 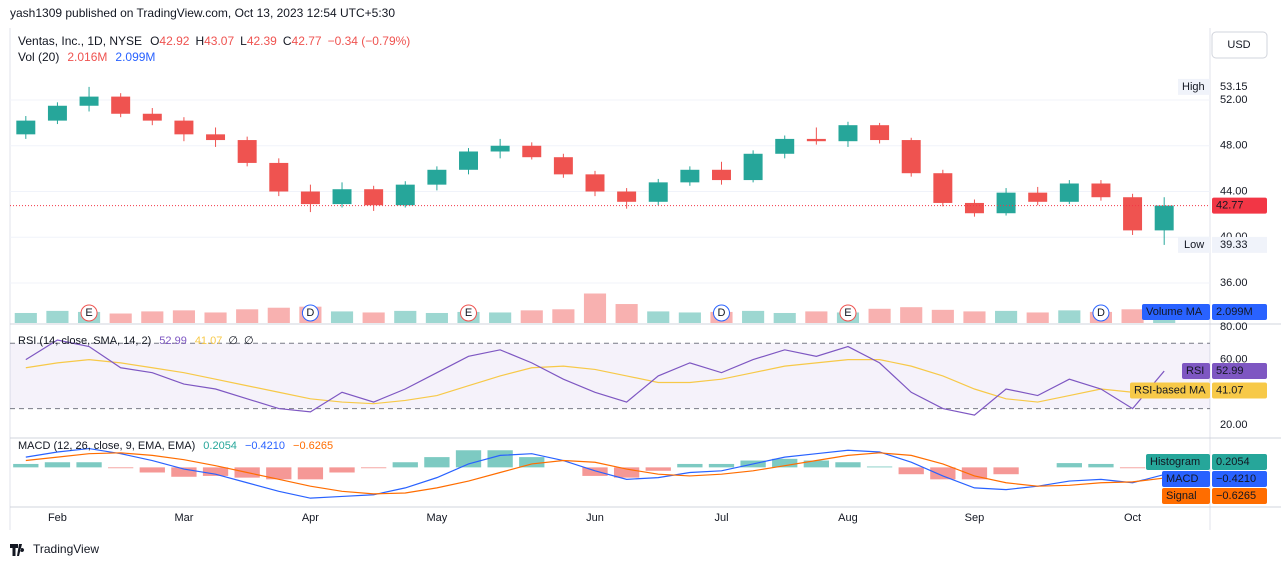 What do you see at coordinates (1234, 312) in the screenshot?
I see `volume-ma-value: 2.099M` at bounding box center [1234, 312].